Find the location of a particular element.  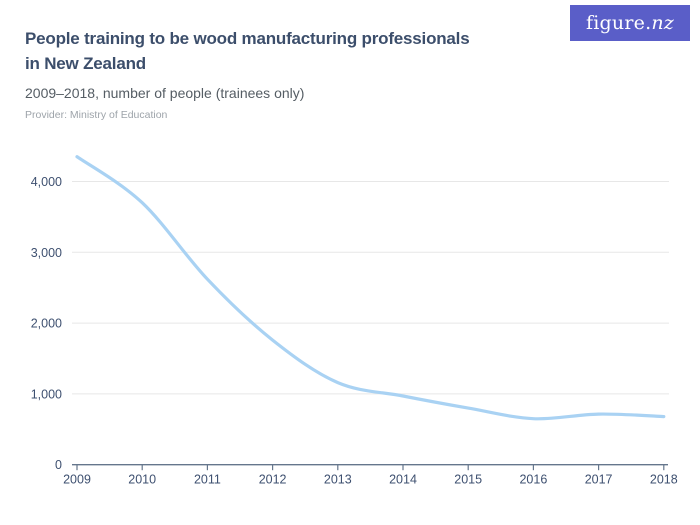

x-axis-tick-label: 2012 is located at coordinates (273, 480).